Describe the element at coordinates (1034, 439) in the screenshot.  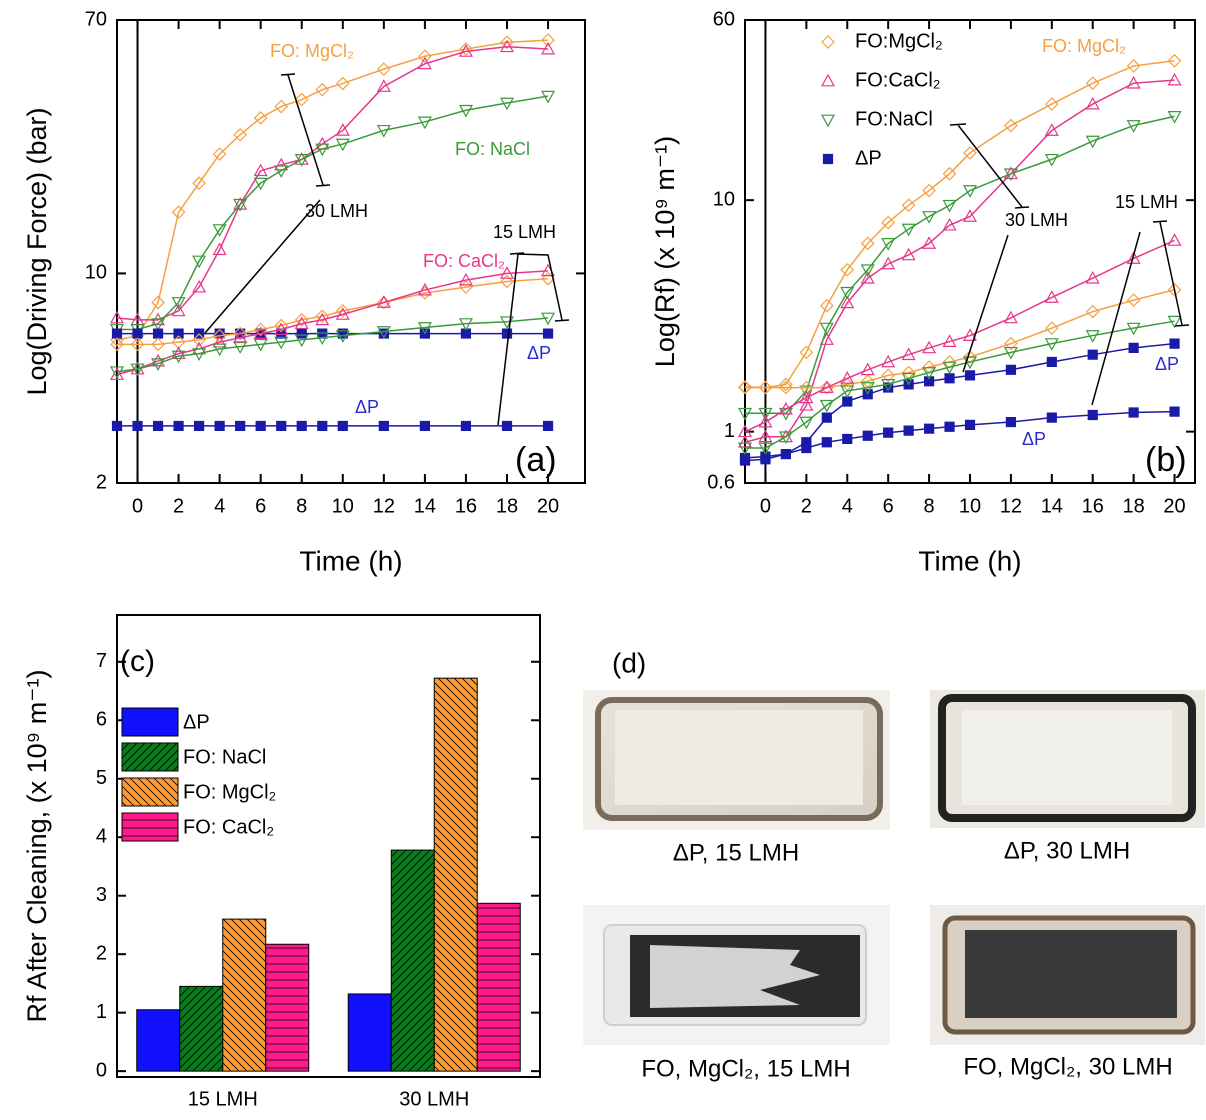
I see `annotation: ΔP` at that location.